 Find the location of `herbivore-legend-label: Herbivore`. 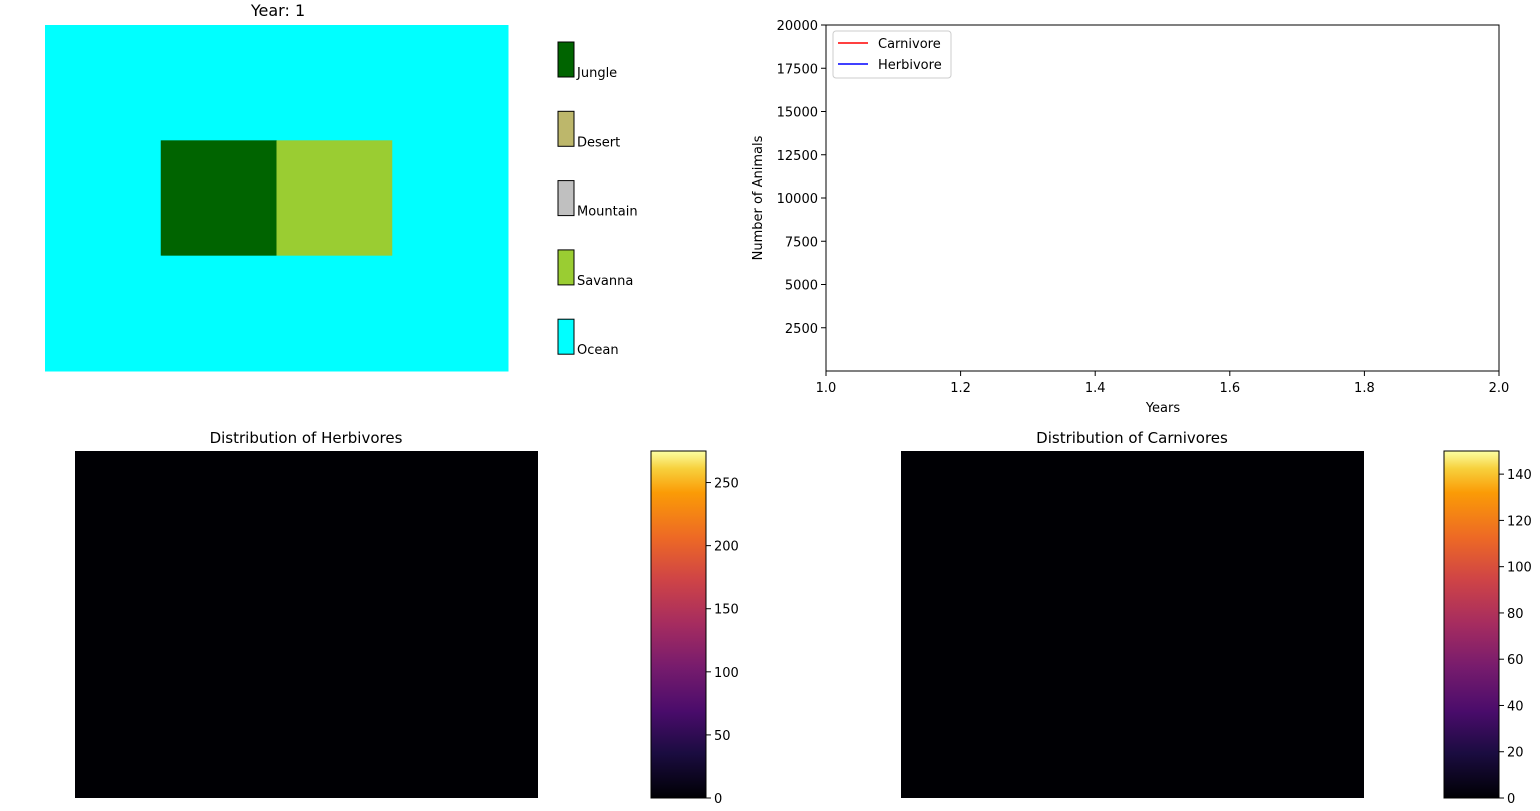

herbivore-legend-label: Herbivore is located at coordinates (910, 65).